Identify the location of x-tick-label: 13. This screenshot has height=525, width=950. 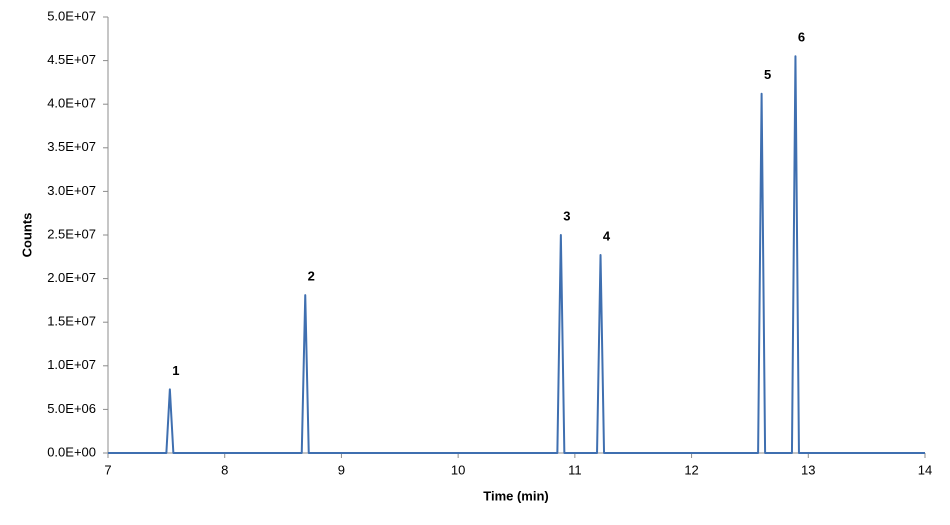
(808, 469).